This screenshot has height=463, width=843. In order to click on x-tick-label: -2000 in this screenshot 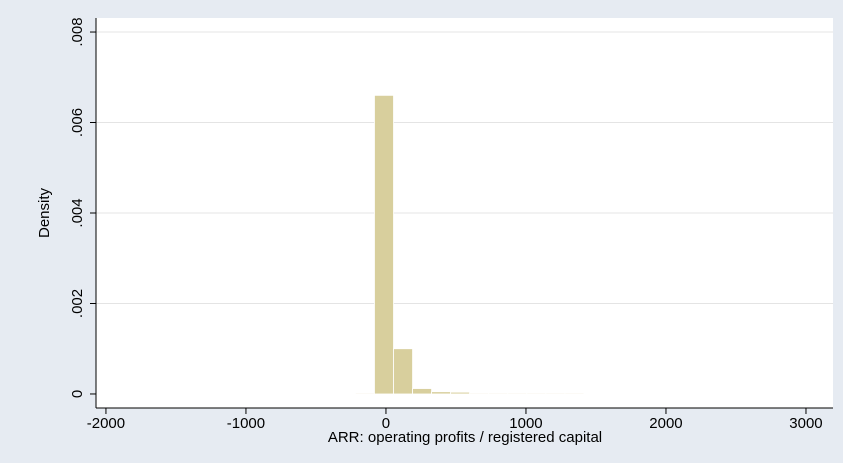, I will do `click(106, 423)`.